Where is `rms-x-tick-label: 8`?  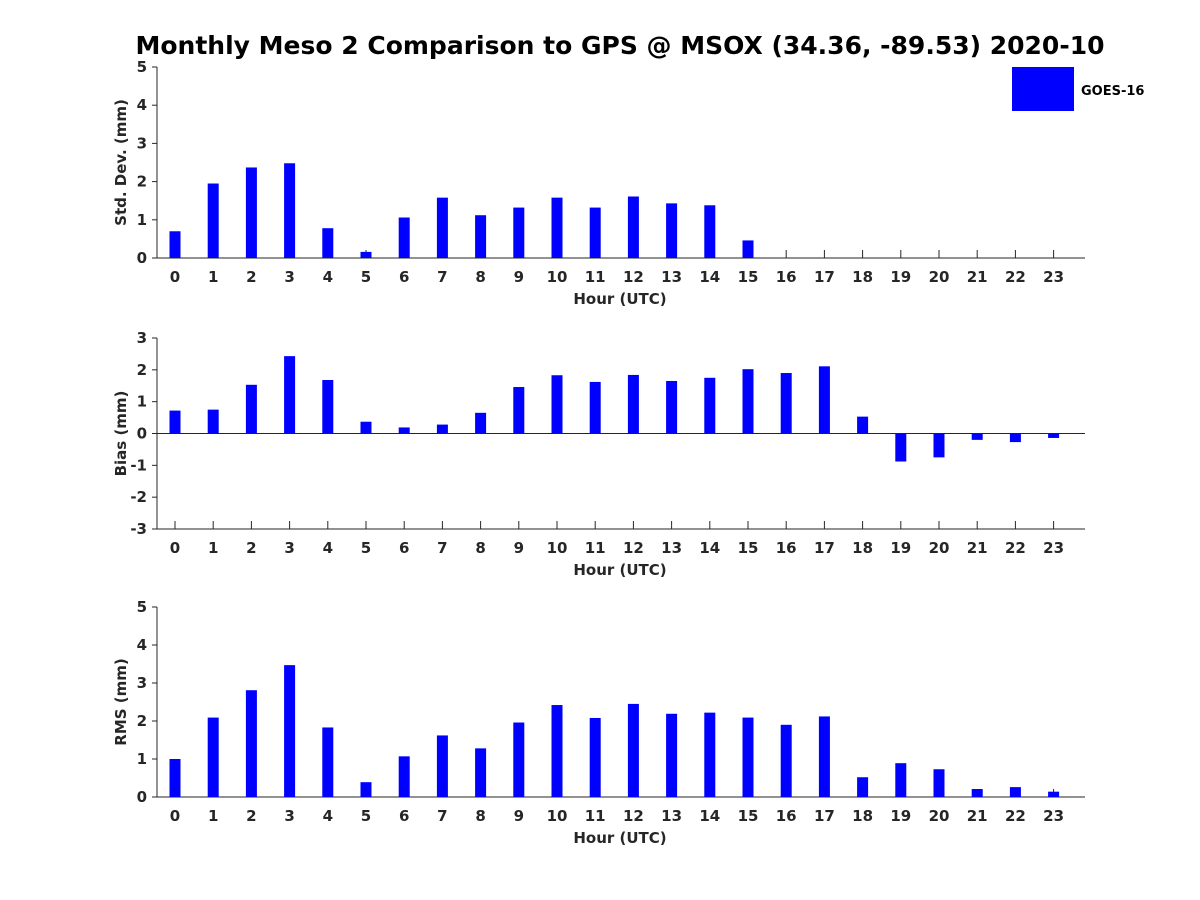 rms-x-tick-label: 8 is located at coordinates (480, 816).